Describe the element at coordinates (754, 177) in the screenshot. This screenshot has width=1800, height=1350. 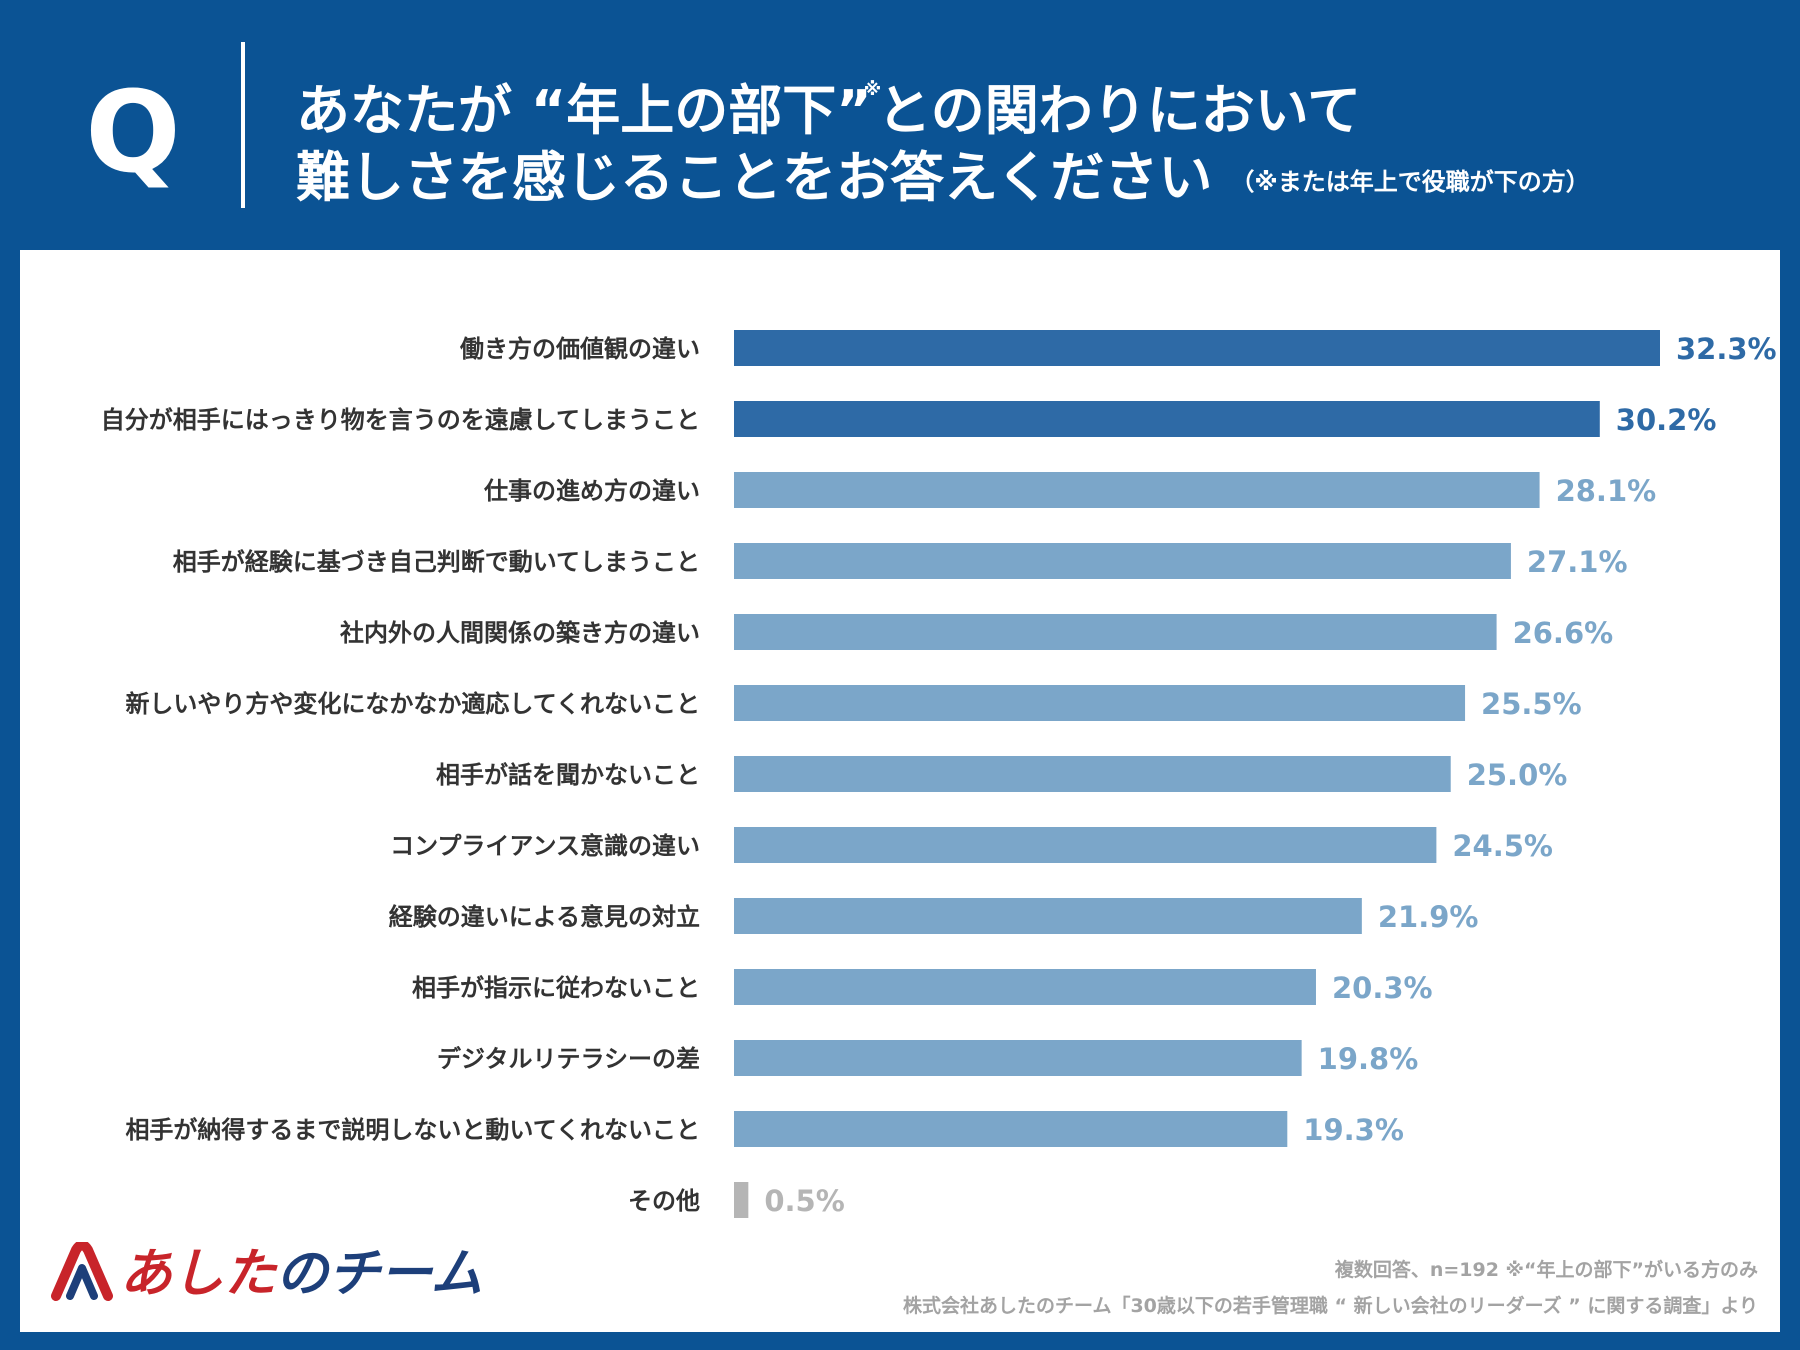
I see `question-title-part3: 難しさを感じることをお答えください` at that location.